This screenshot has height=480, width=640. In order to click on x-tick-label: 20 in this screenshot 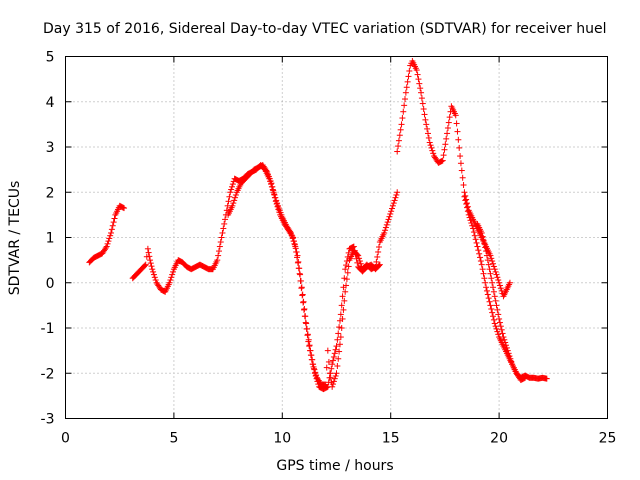, I will do `click(499, 439)`.